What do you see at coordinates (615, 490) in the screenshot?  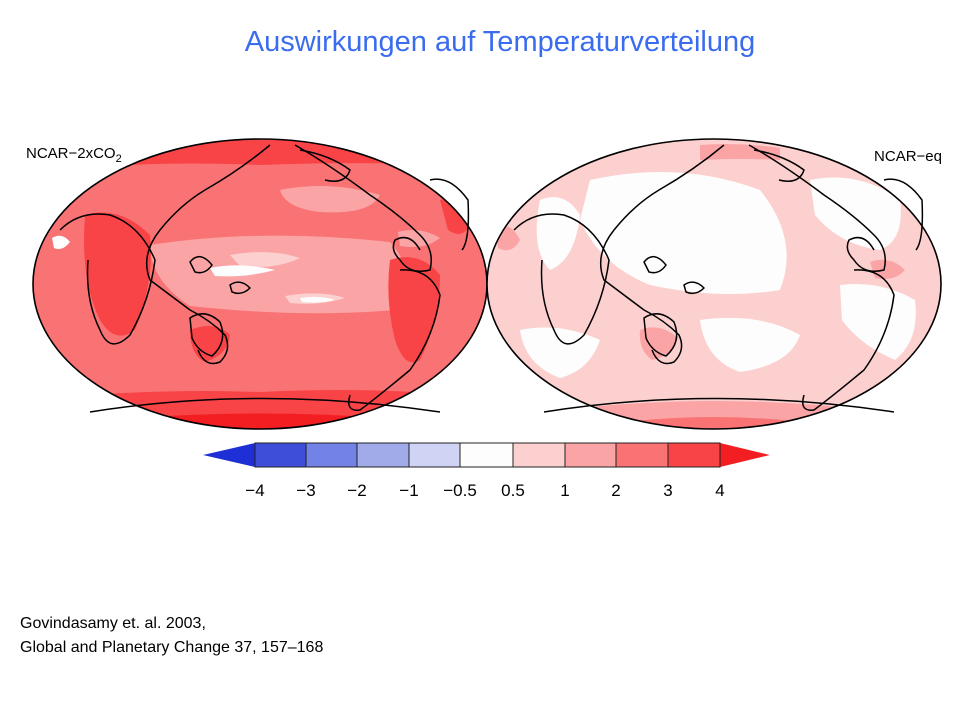 I see `colorbar-tick: 2` at bounding box center [615, 490].